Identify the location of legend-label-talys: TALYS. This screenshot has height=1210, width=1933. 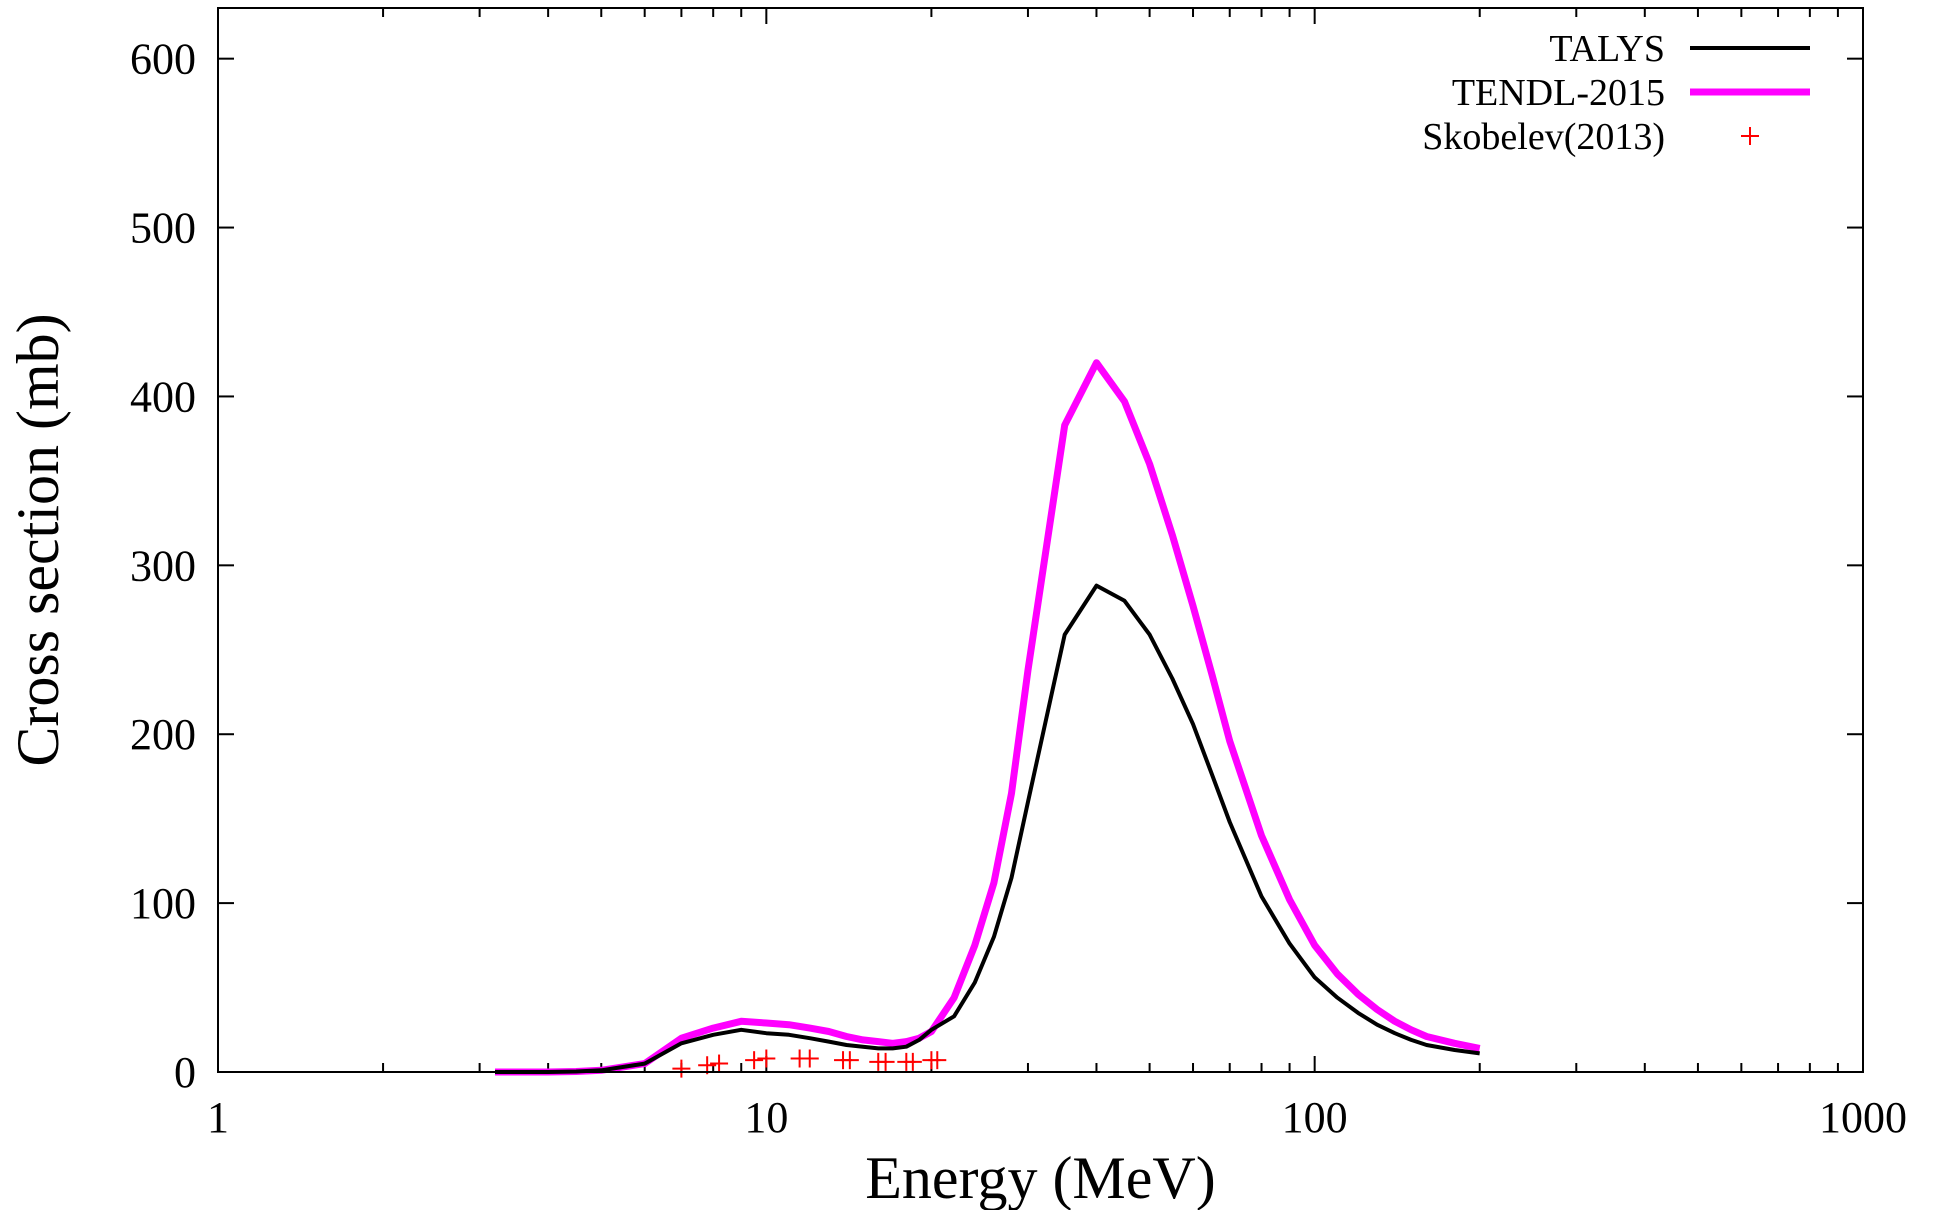
(1607, 49).